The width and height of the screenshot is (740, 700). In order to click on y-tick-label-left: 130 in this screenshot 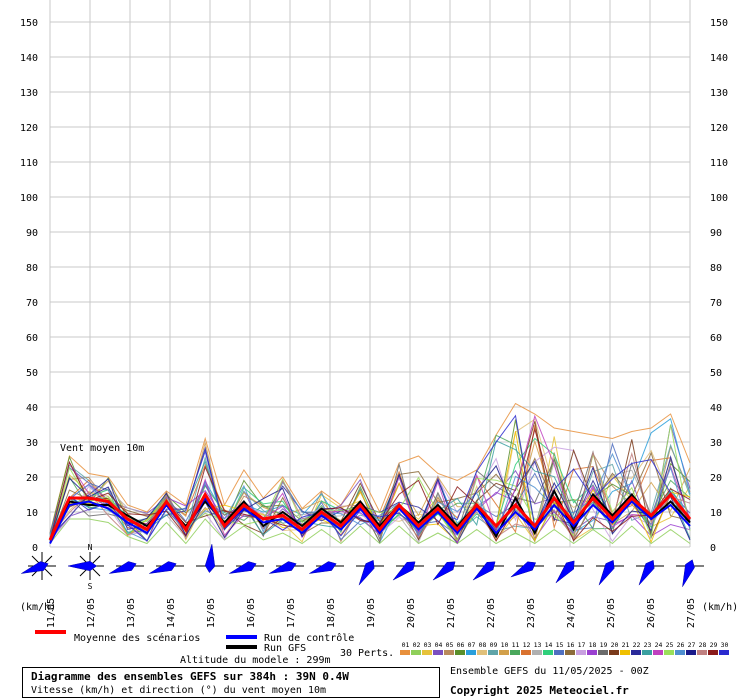, I will do `click(29, 93)`.